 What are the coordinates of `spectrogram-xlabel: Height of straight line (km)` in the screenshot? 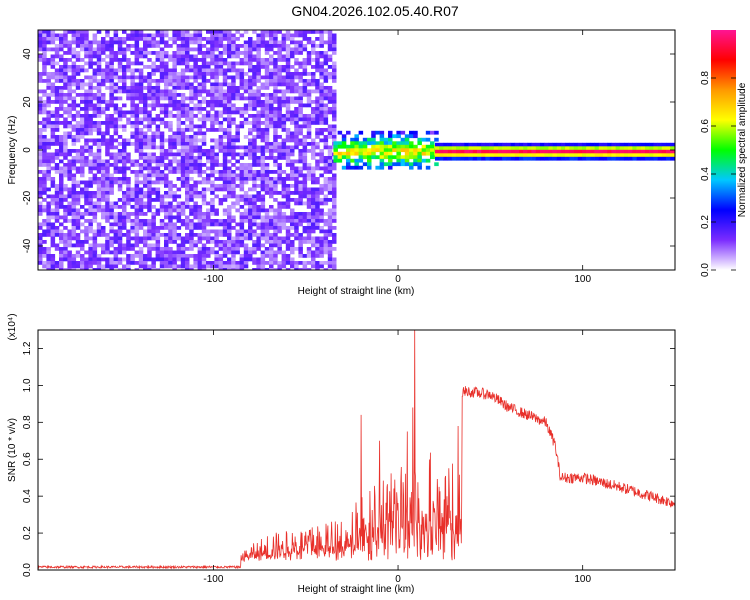 It's located at (356, 291).